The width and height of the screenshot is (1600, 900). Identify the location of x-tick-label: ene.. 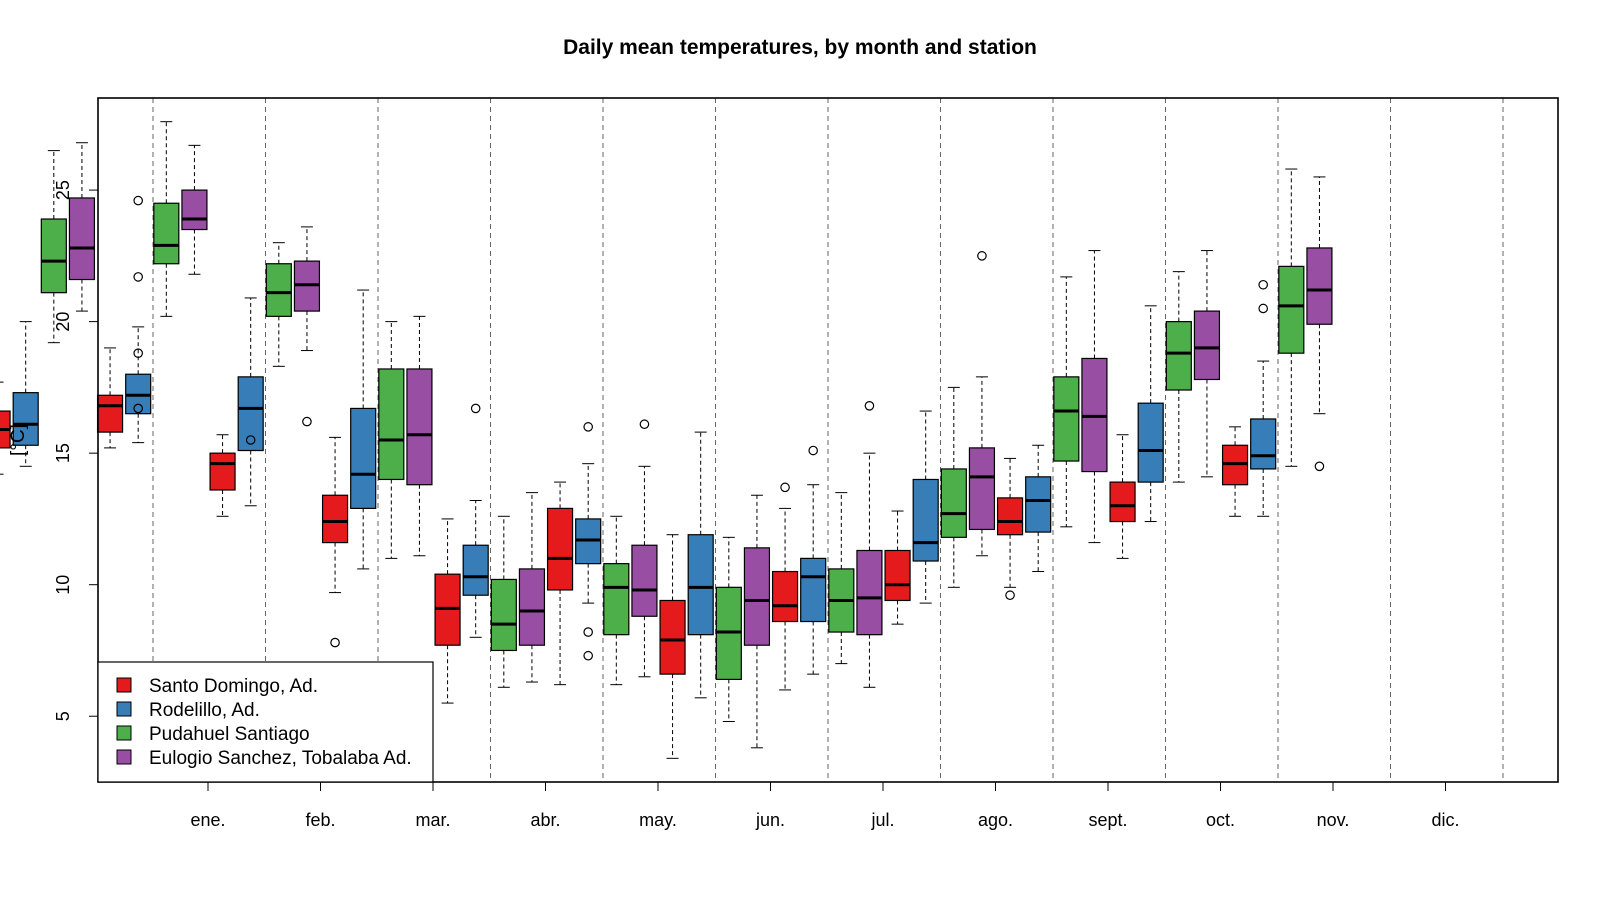
(207, 820).